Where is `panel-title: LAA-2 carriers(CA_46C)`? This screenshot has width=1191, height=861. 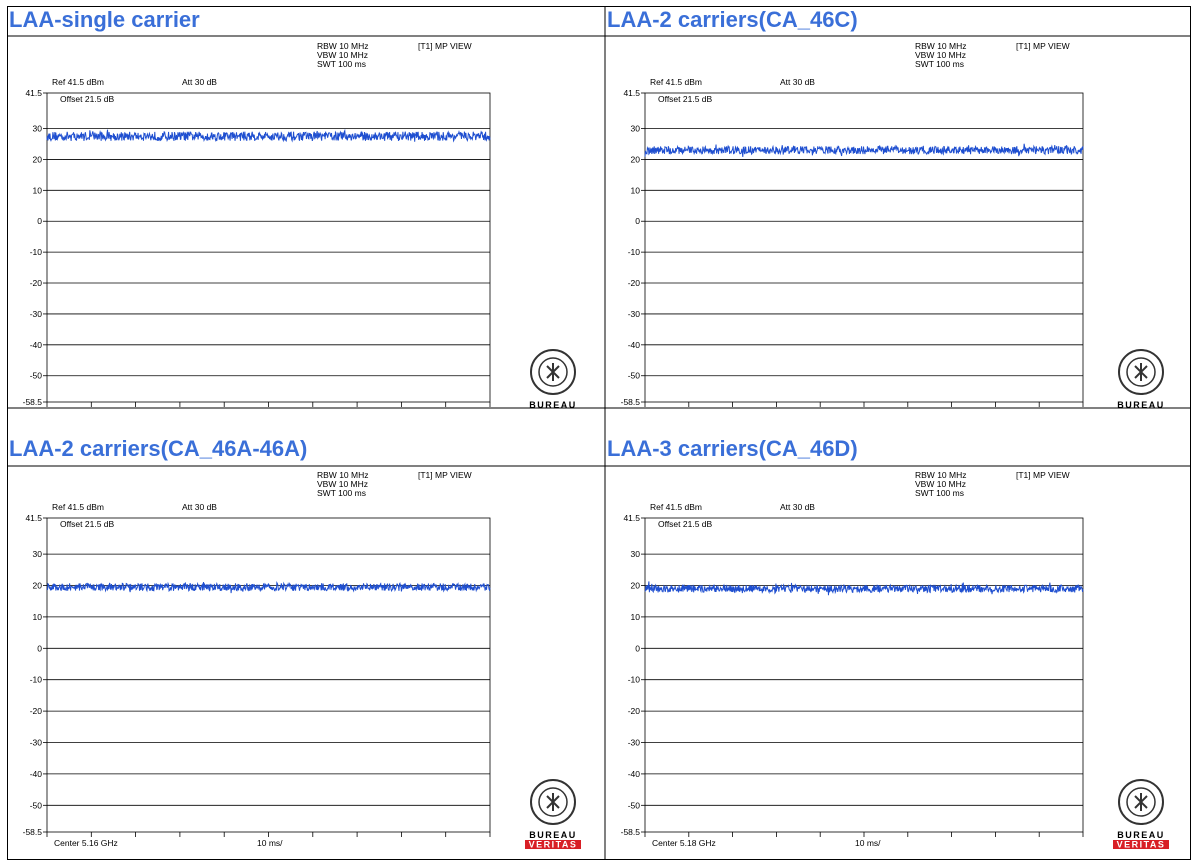 panel-title: LAA-2 carriers(CA_46C) is located at coordinates (732, 19).